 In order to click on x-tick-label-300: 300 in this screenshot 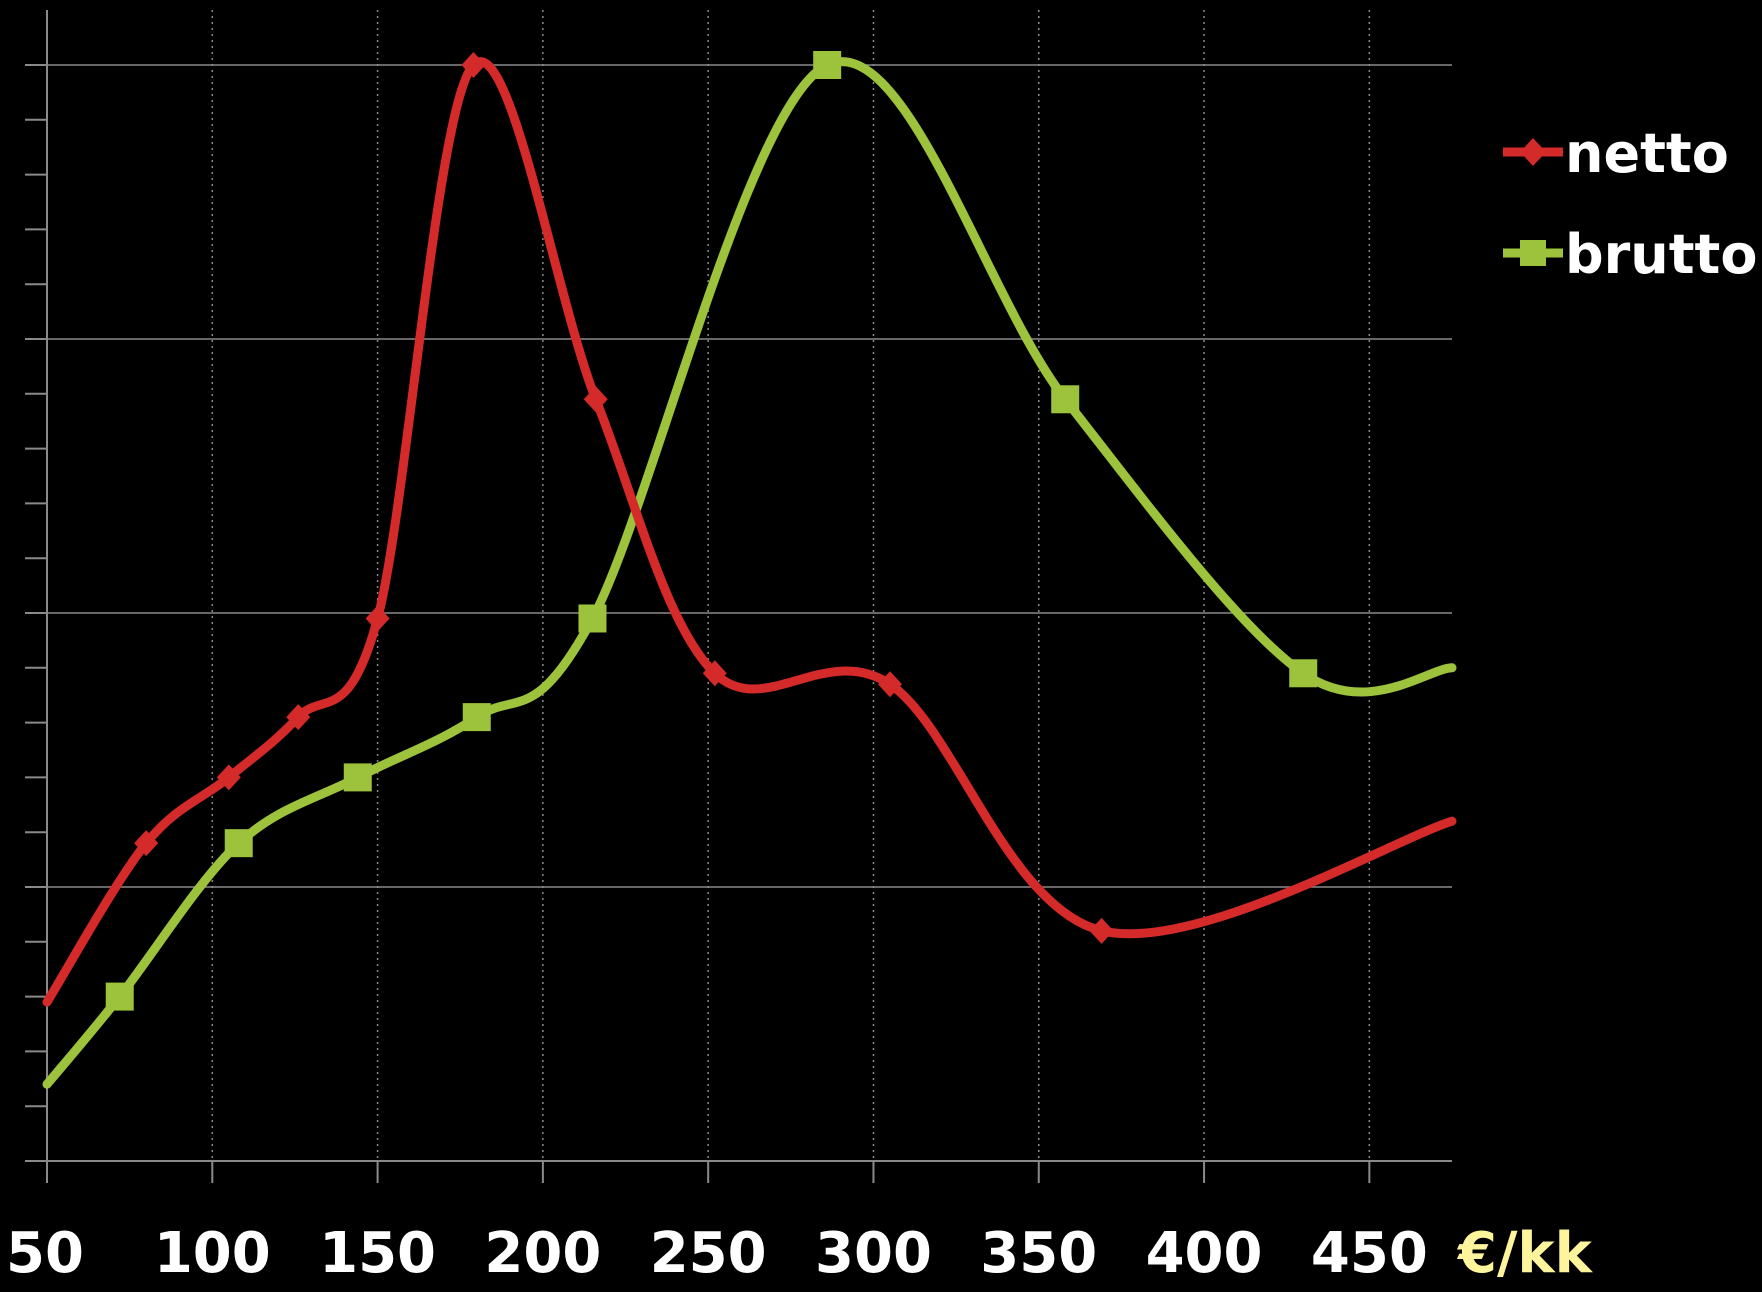, I will do `click(873, 1253)`.